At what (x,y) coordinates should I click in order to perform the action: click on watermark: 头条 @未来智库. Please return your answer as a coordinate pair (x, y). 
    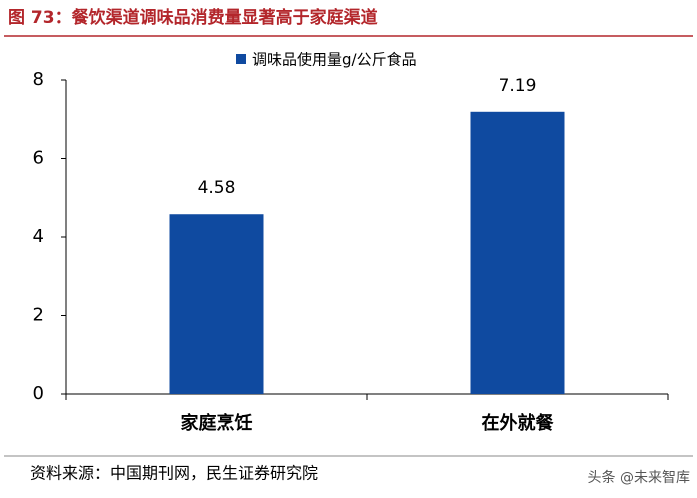
    Looking at the image, I should click on (639, 477).